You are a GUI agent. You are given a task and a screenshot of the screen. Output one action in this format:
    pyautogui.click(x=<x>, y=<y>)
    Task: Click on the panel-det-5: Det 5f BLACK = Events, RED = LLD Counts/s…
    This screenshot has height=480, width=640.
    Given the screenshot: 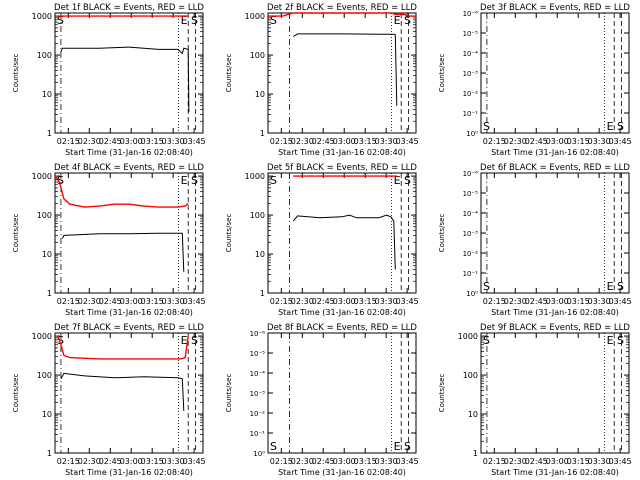 What is the action you would take?
    pyautogui.click(x=322, y=240)
    